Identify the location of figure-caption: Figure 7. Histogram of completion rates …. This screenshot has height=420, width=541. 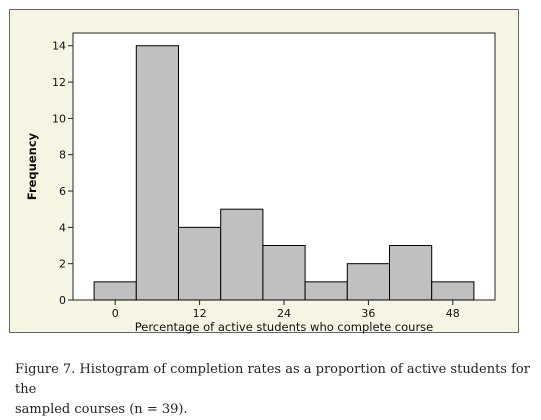
(276, 390).